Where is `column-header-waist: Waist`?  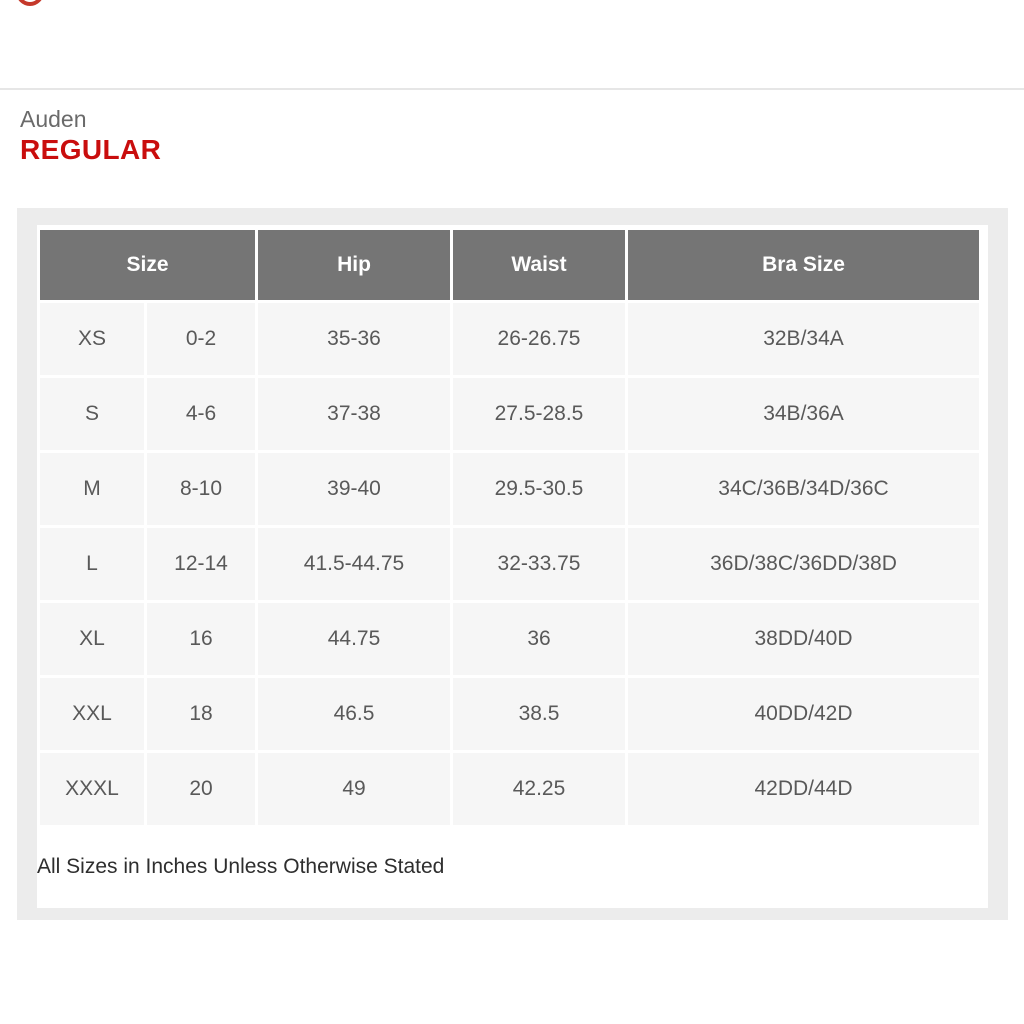
column-header-waist: Waist is located at coordinates (539, 265).